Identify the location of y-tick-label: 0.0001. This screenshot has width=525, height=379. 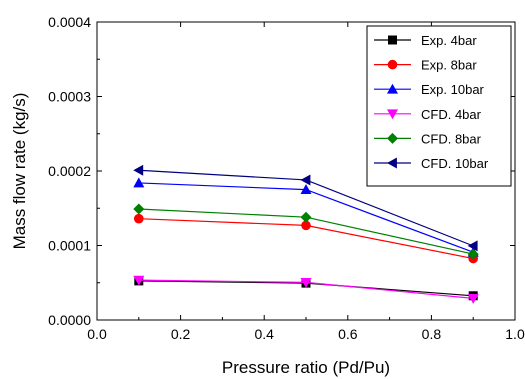
(69, 246).